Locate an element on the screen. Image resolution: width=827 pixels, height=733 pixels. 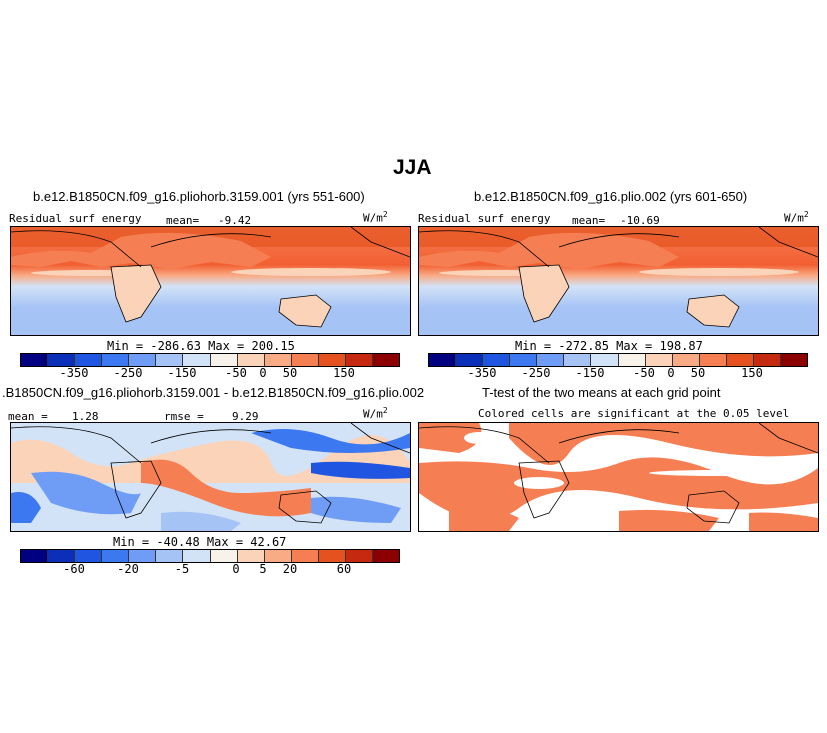
colorbar-tick-label: 20 is located at coordinates (290, 569).